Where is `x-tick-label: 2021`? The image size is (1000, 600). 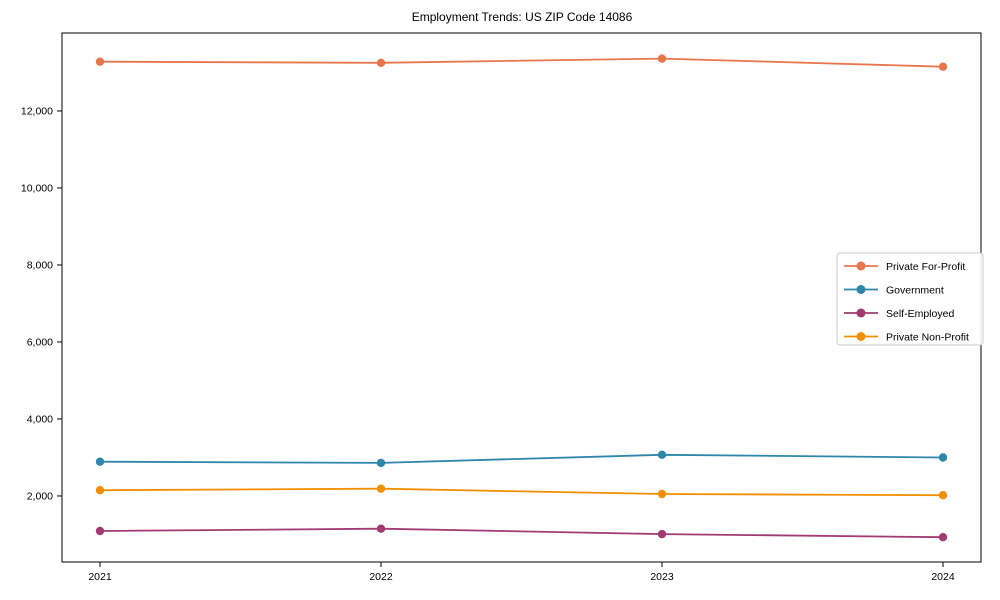
x-tick-label: 2021 is located at coordinates (100, 577).